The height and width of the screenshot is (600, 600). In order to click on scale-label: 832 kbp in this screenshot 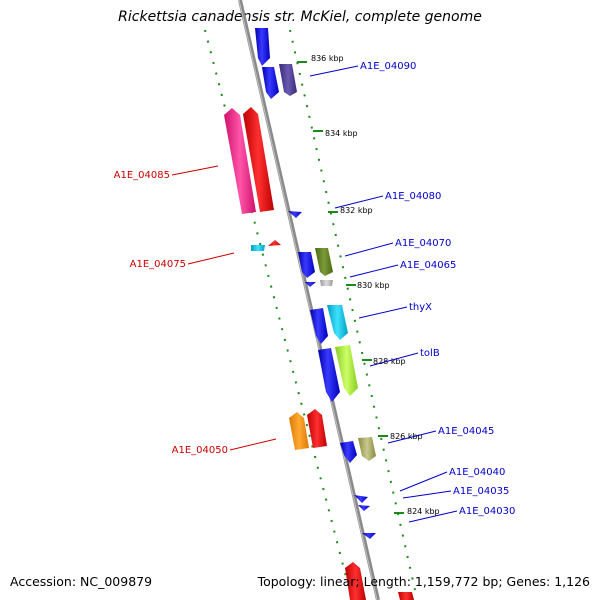, I will do `click(356, 210)`.